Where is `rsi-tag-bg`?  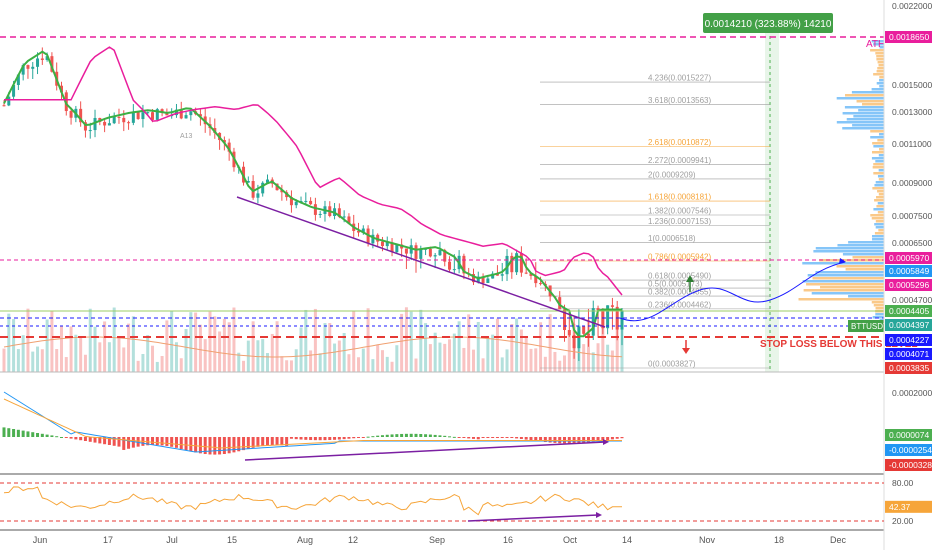
rsi-tag-bg is located at coordinates (908, 506).